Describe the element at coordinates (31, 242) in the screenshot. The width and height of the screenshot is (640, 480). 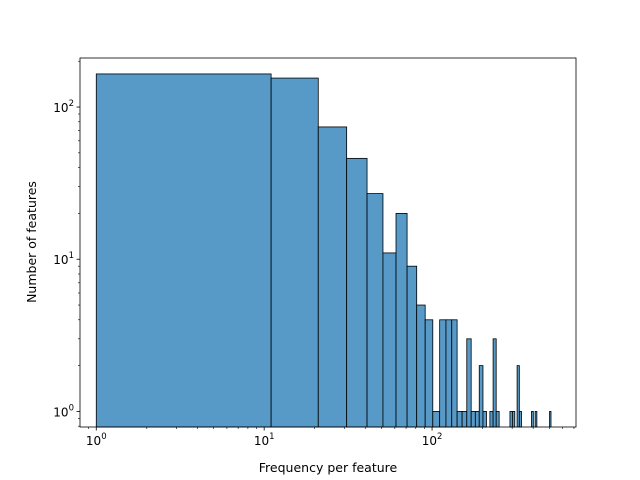
I see `y-axis-label: Number of features` at that location.